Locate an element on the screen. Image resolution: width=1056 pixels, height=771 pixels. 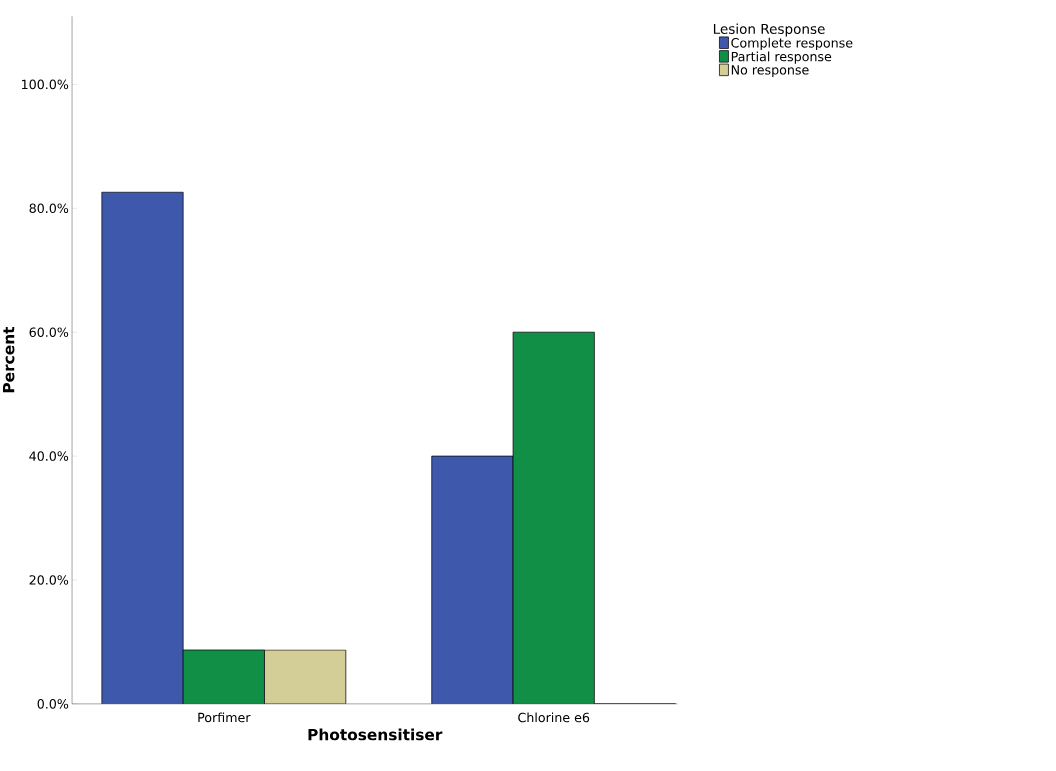
y-tick-label: 20.0% is located at coordinates (49, 580).